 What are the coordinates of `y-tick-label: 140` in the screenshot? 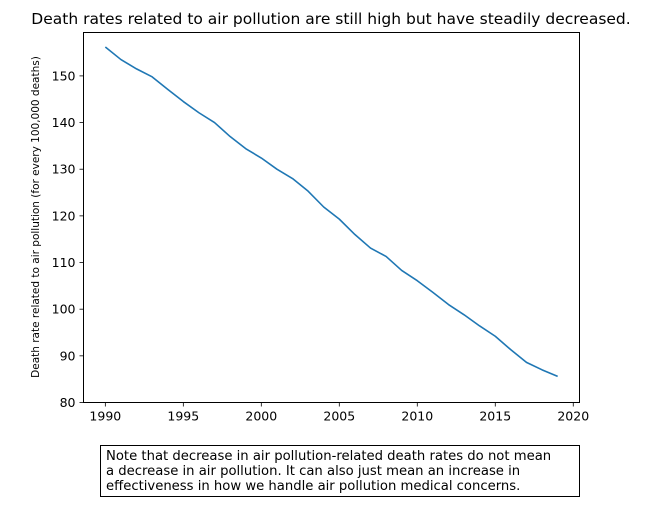 It's located at (64, 122).